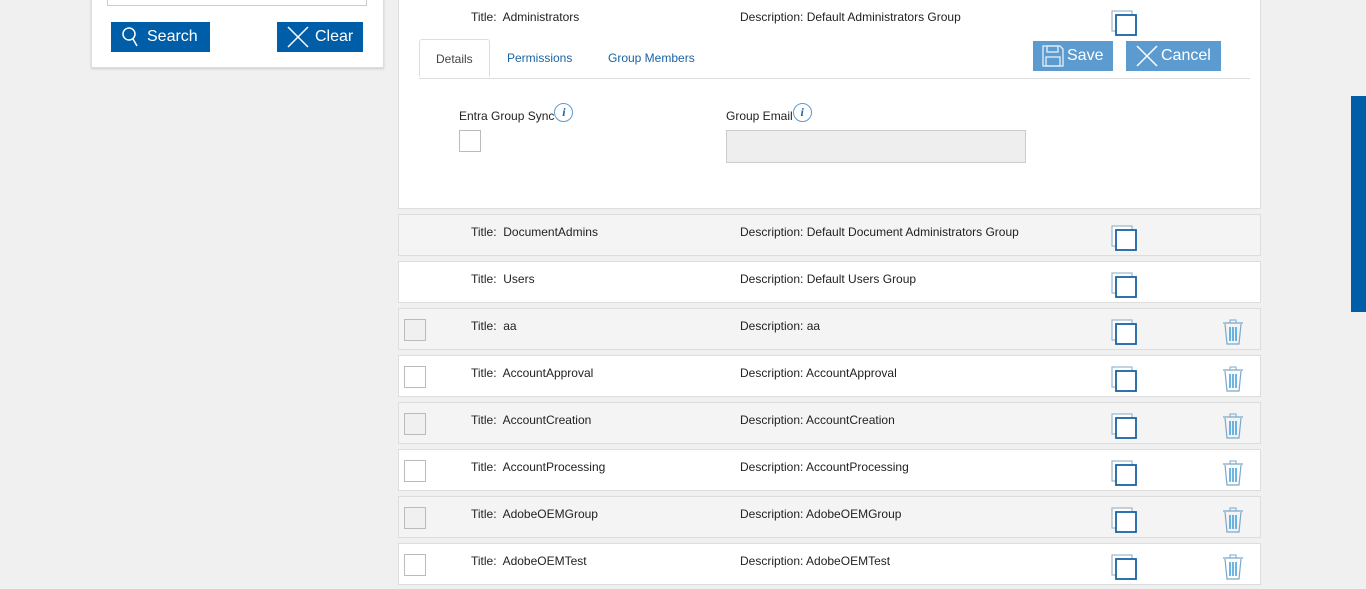 The image size is (1366, 589). What do you see at coordinates (494, 326) in the screenshot?
I see `row-title: Title: aa` at bounding box center [494, 326].